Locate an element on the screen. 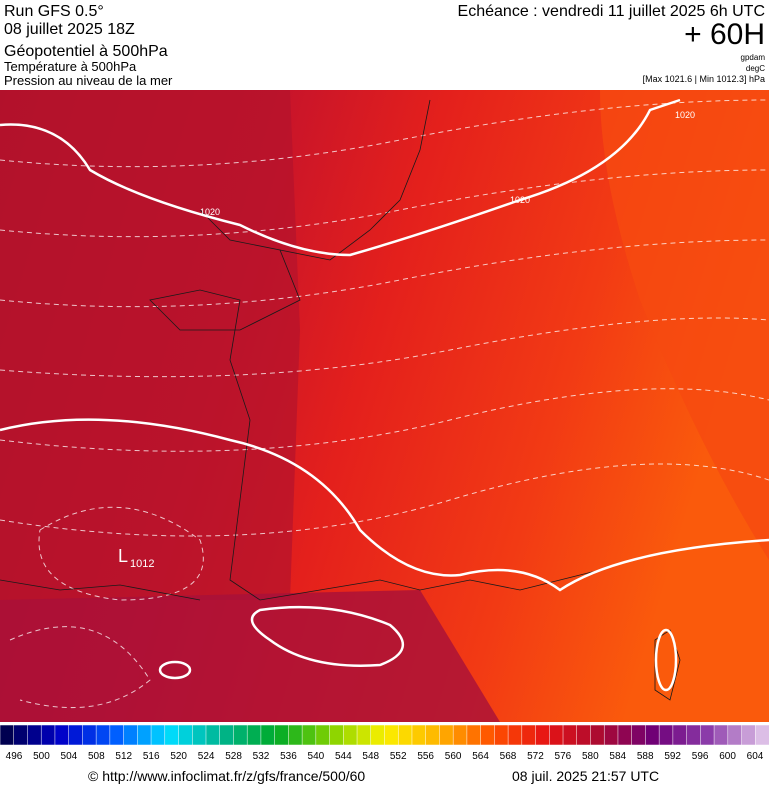 This screenshot has width=769, height=786. colorbar-tick-label: 568 is located at coordinates (508, 756).